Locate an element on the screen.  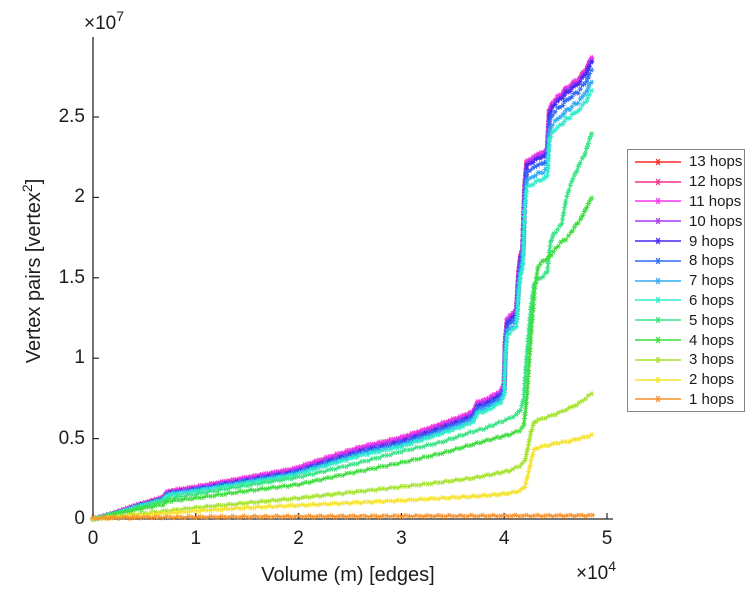
y-axis-exponent: ×10⁷ is located at coordinates (104, 21).